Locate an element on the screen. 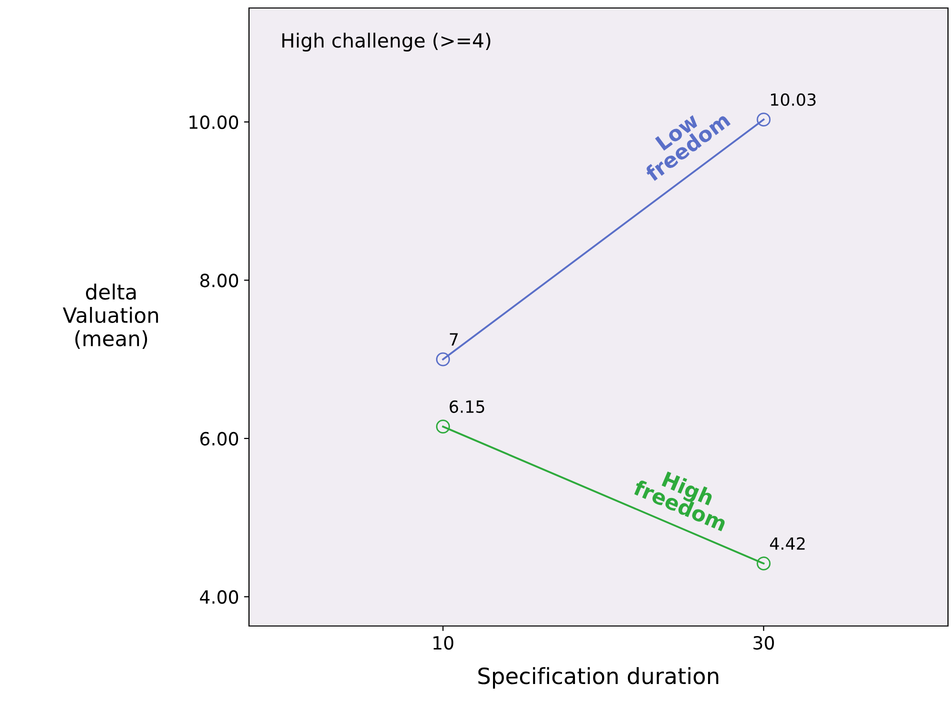  data-label: 10.03 is located at coordinates (793, 99).